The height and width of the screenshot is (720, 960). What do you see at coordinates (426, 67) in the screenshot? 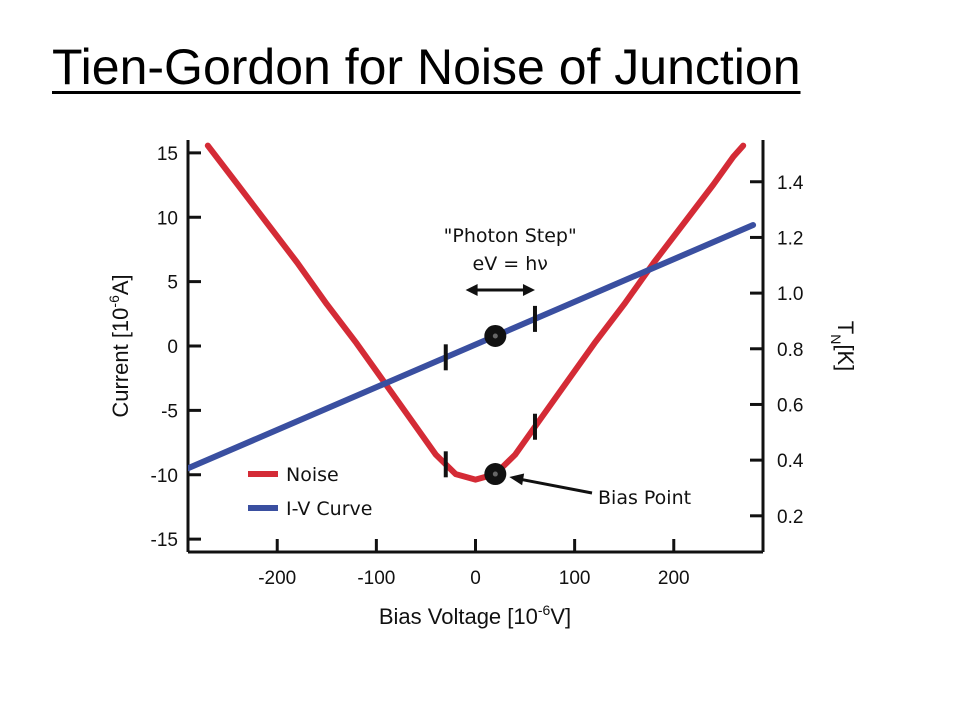
I see `slide-title: Tien-Gordon for Noise of Junction` at bounding box center [426, 67].